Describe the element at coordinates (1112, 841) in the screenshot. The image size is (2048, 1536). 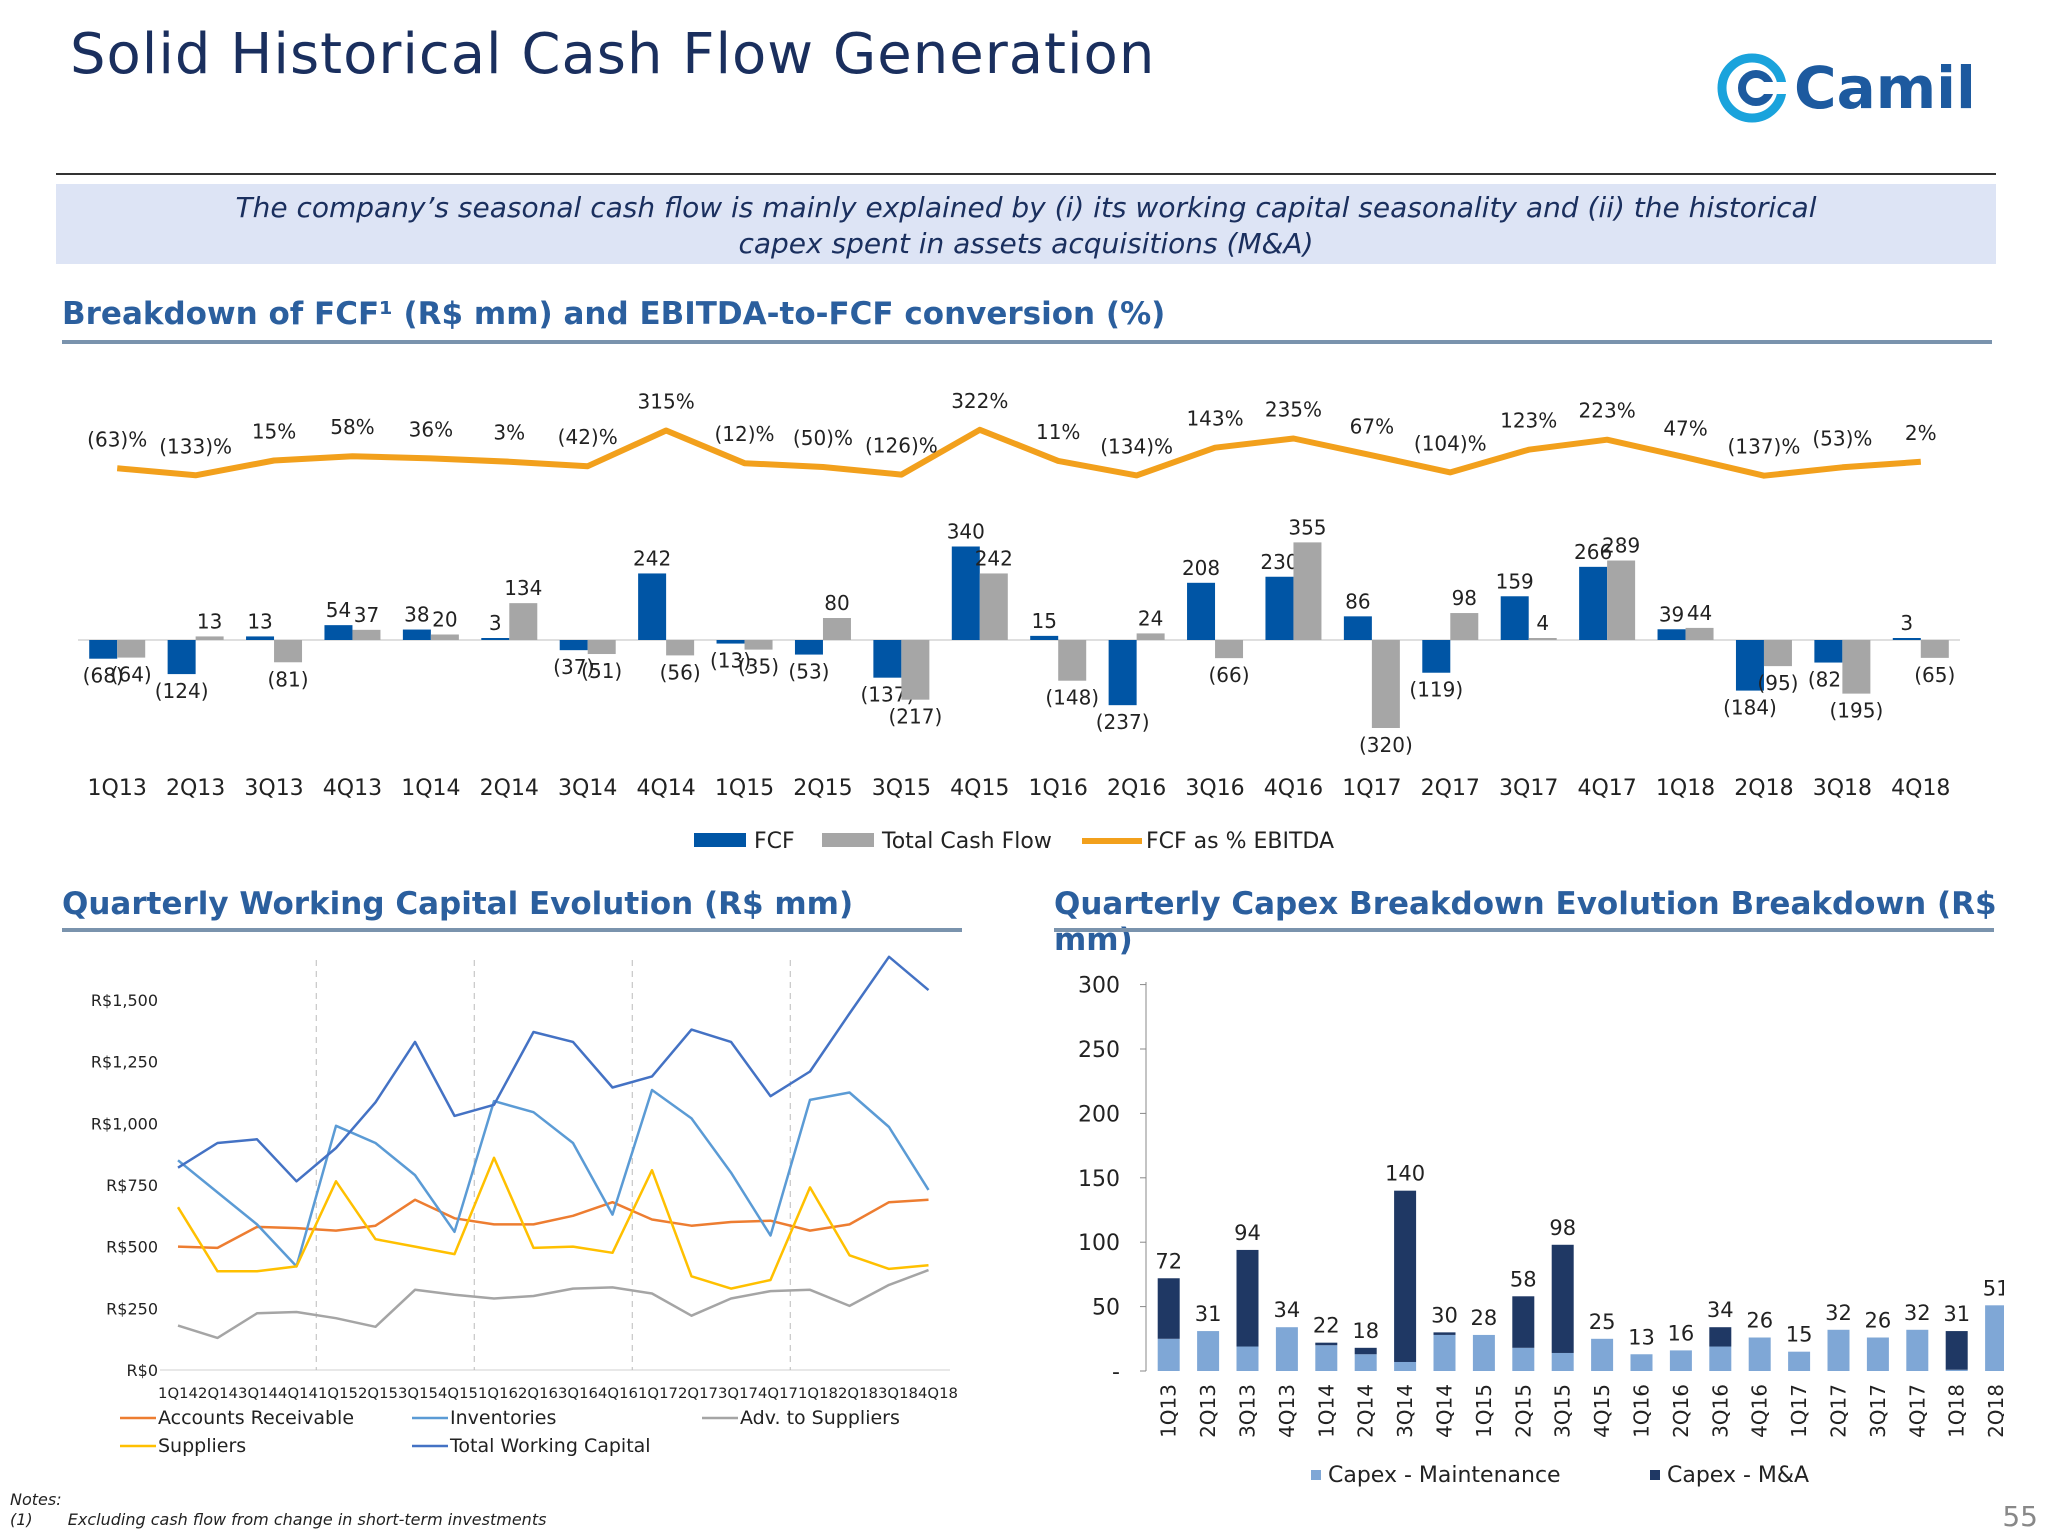
I see `legend-pct-swatch` at that location.